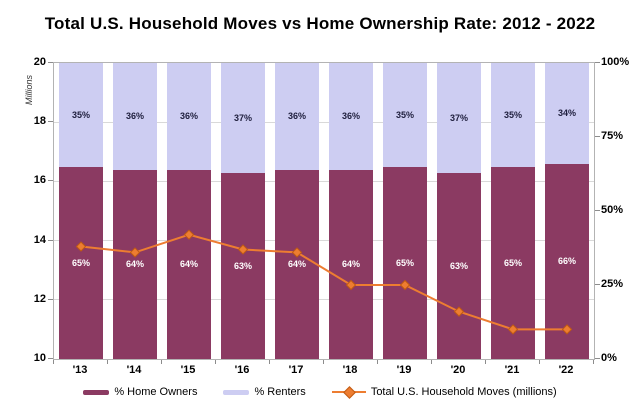 The image size is (640, 416). What do you see at coordinates (463, 392) in the screenshot?
I see `legend-label-moves: Total U.S. Household Moves (millions)` at bounding box center [463, 392].